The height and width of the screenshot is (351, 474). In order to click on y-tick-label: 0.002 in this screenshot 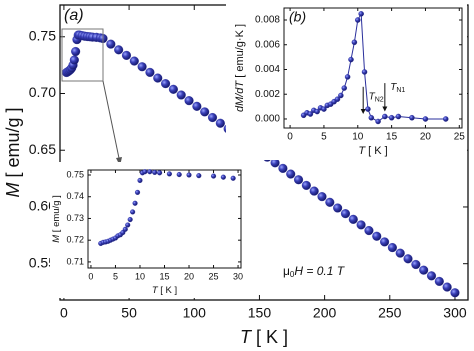, I will do `click(267, 94)`.